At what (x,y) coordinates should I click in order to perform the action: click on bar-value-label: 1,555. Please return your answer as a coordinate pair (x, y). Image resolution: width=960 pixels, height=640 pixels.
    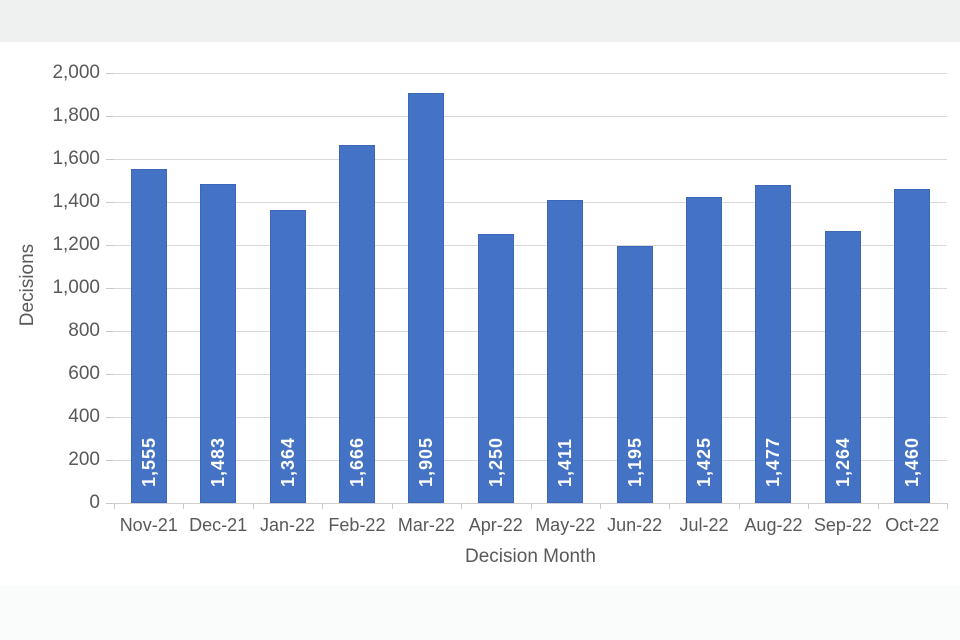
    Looking at the image, I should click on (149, 462).